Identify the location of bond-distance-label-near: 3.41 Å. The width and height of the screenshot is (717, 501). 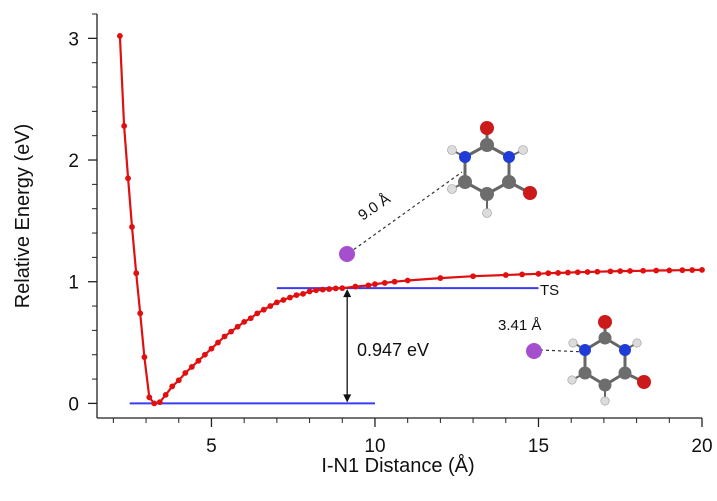
(519, 325).